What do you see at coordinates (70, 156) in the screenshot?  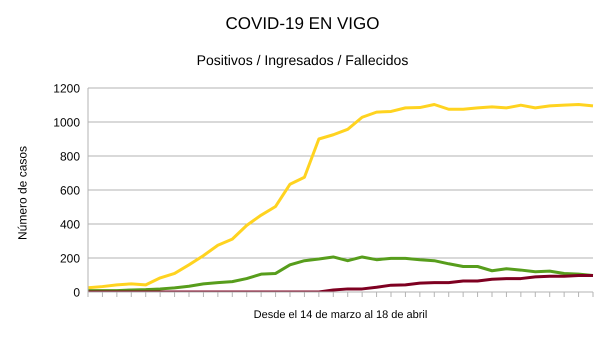 I see `y-tick-label: 800` at bounding box center [70, 156].